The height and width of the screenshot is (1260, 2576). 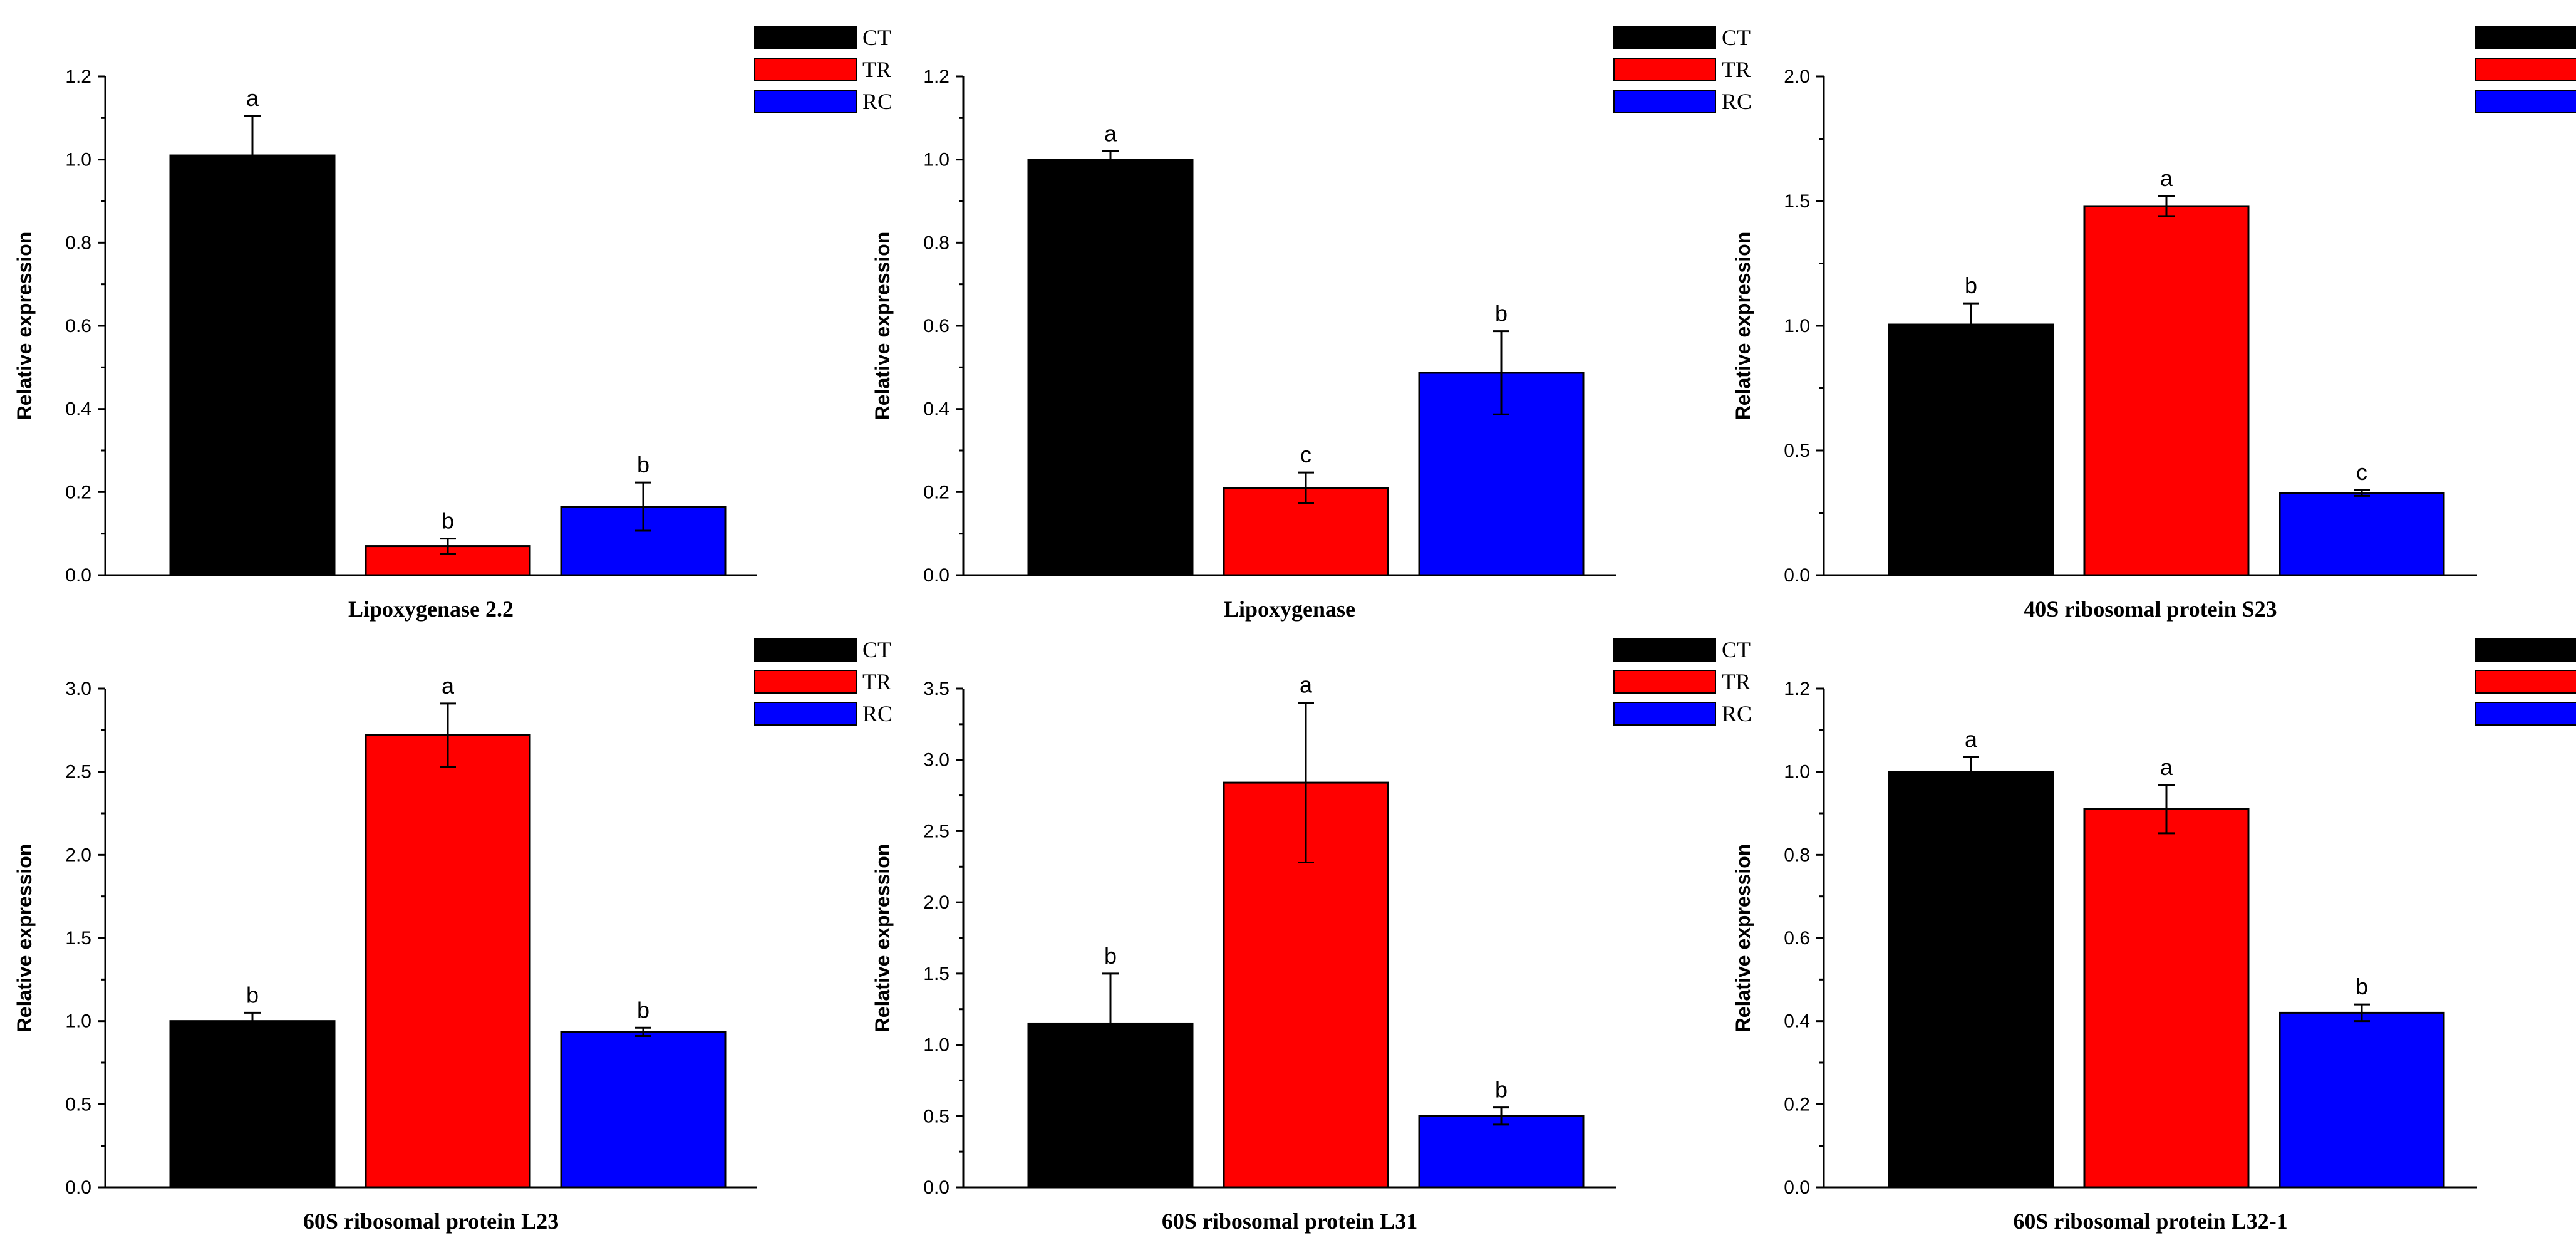 What do you see at coordinates (1289, 609) in the screenshot?
I see `x-axis-title: Lipoxygenase` at bounding box center [1289, 609].